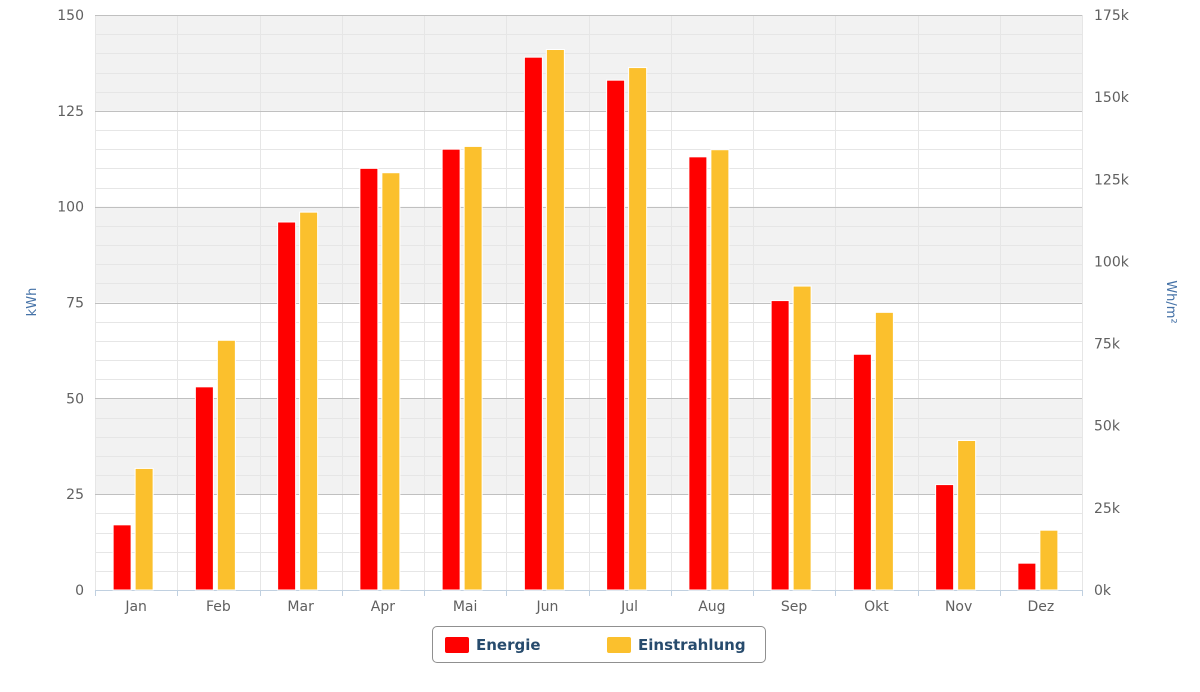 The width and height of the screenshot is (1200, 692). I want to click on x-tick-label: Okt, so click(876, 607).